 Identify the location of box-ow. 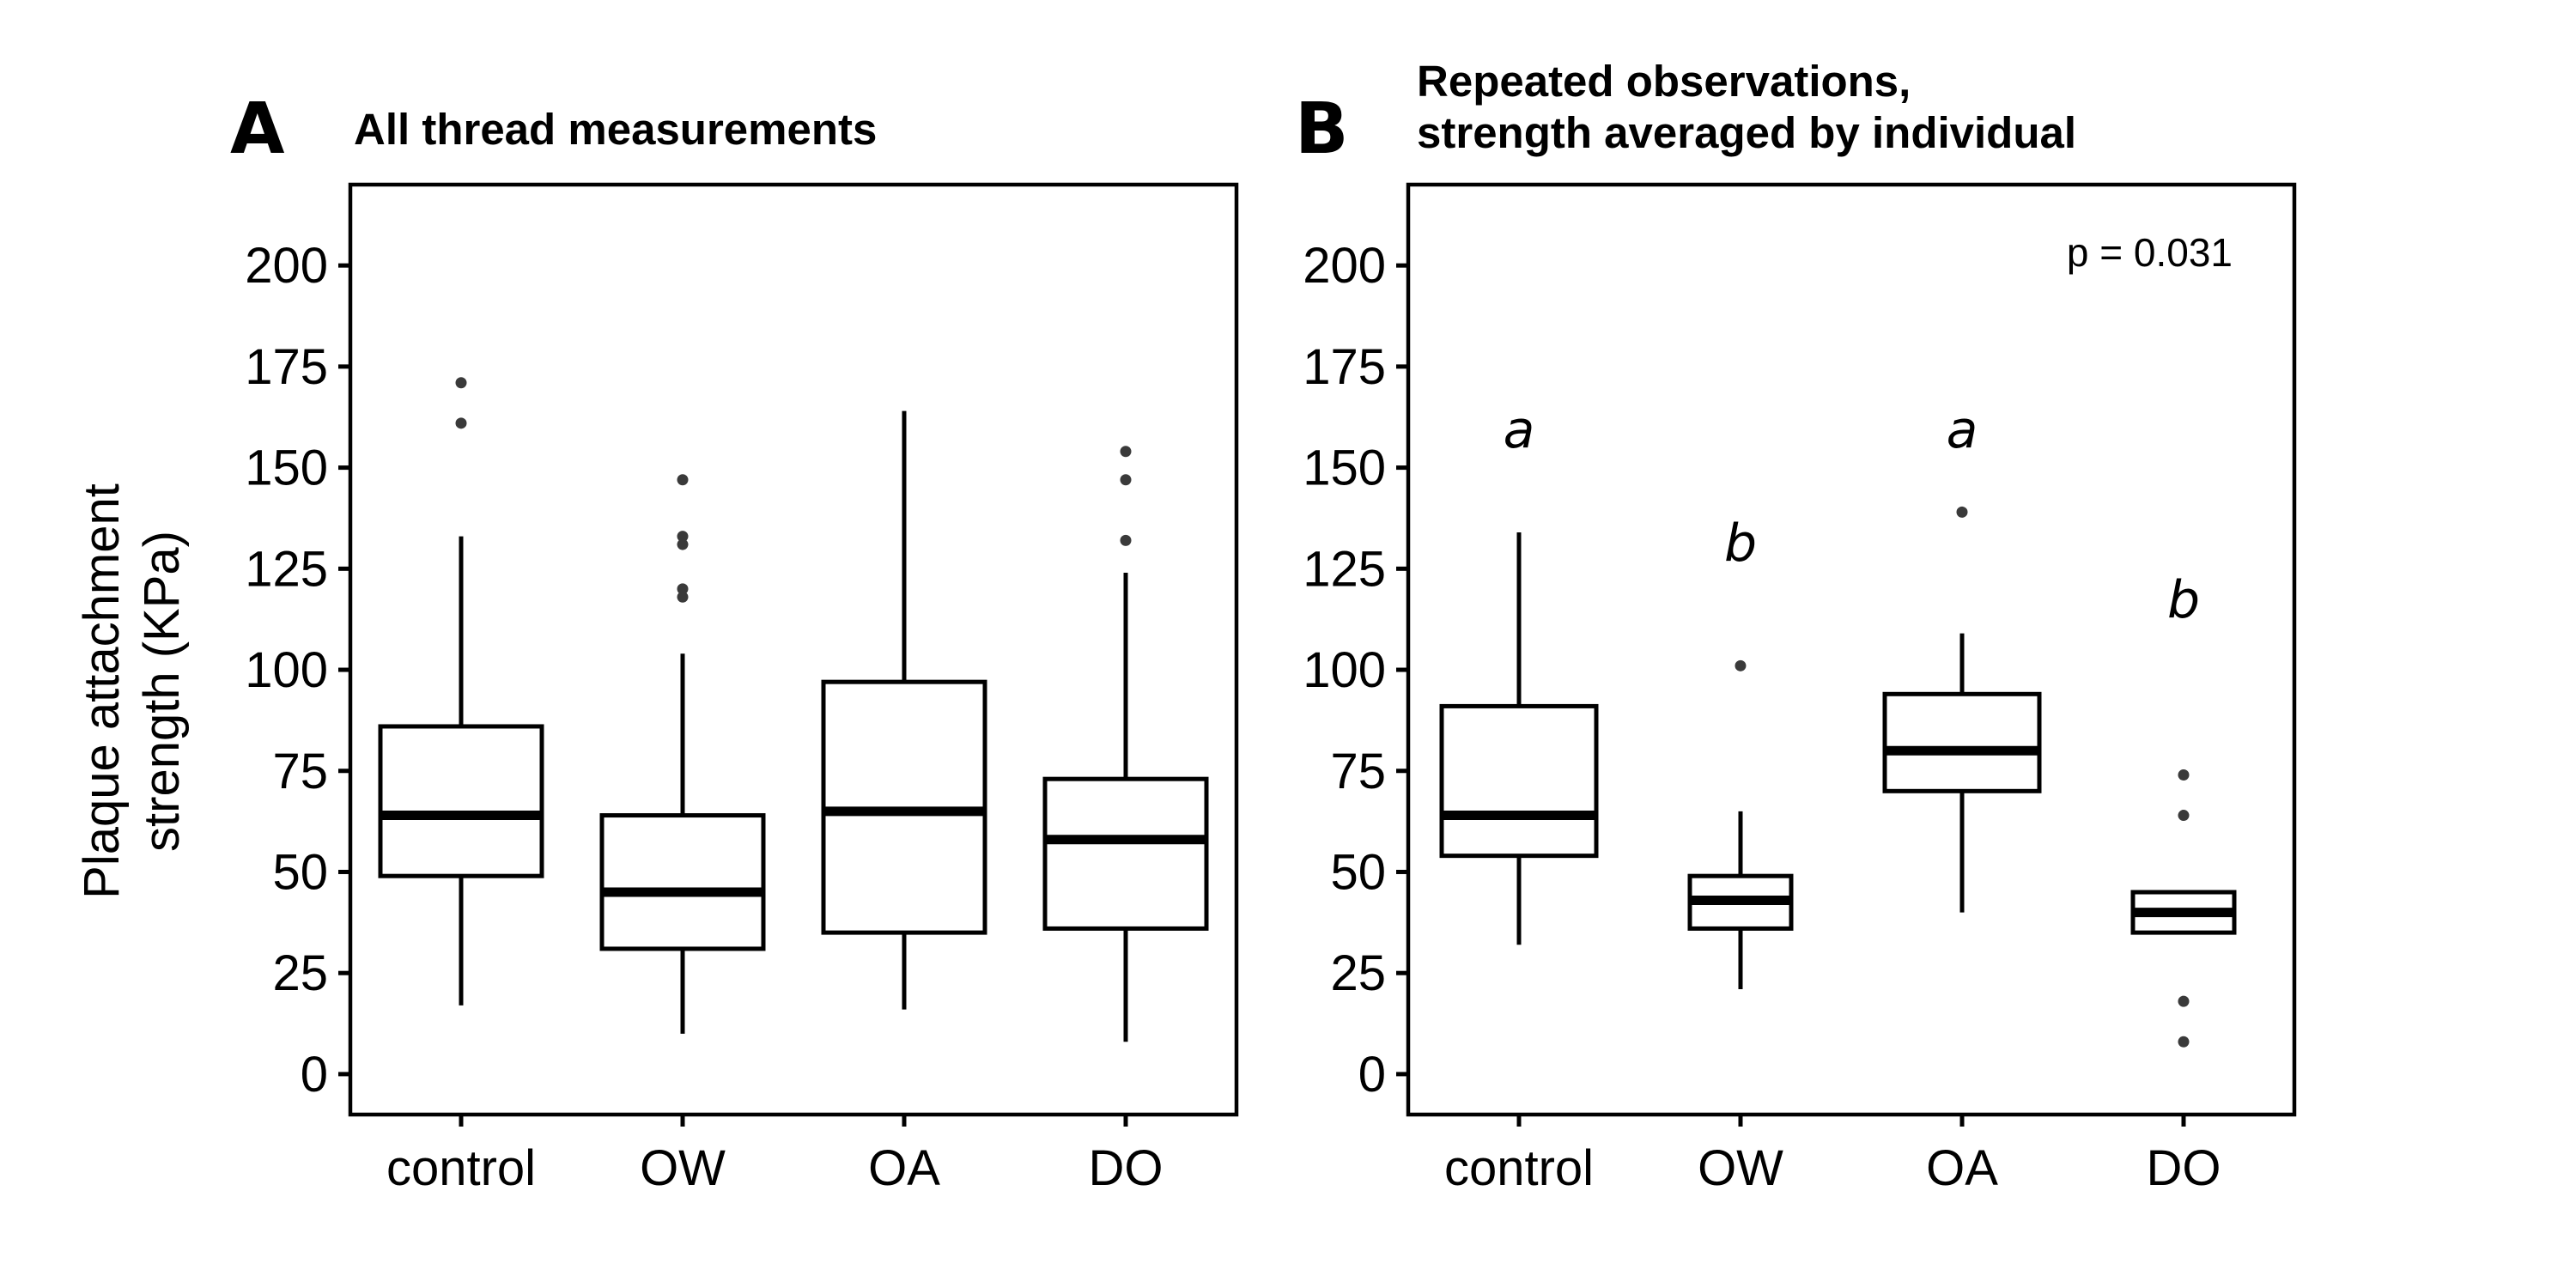
(682, 754).